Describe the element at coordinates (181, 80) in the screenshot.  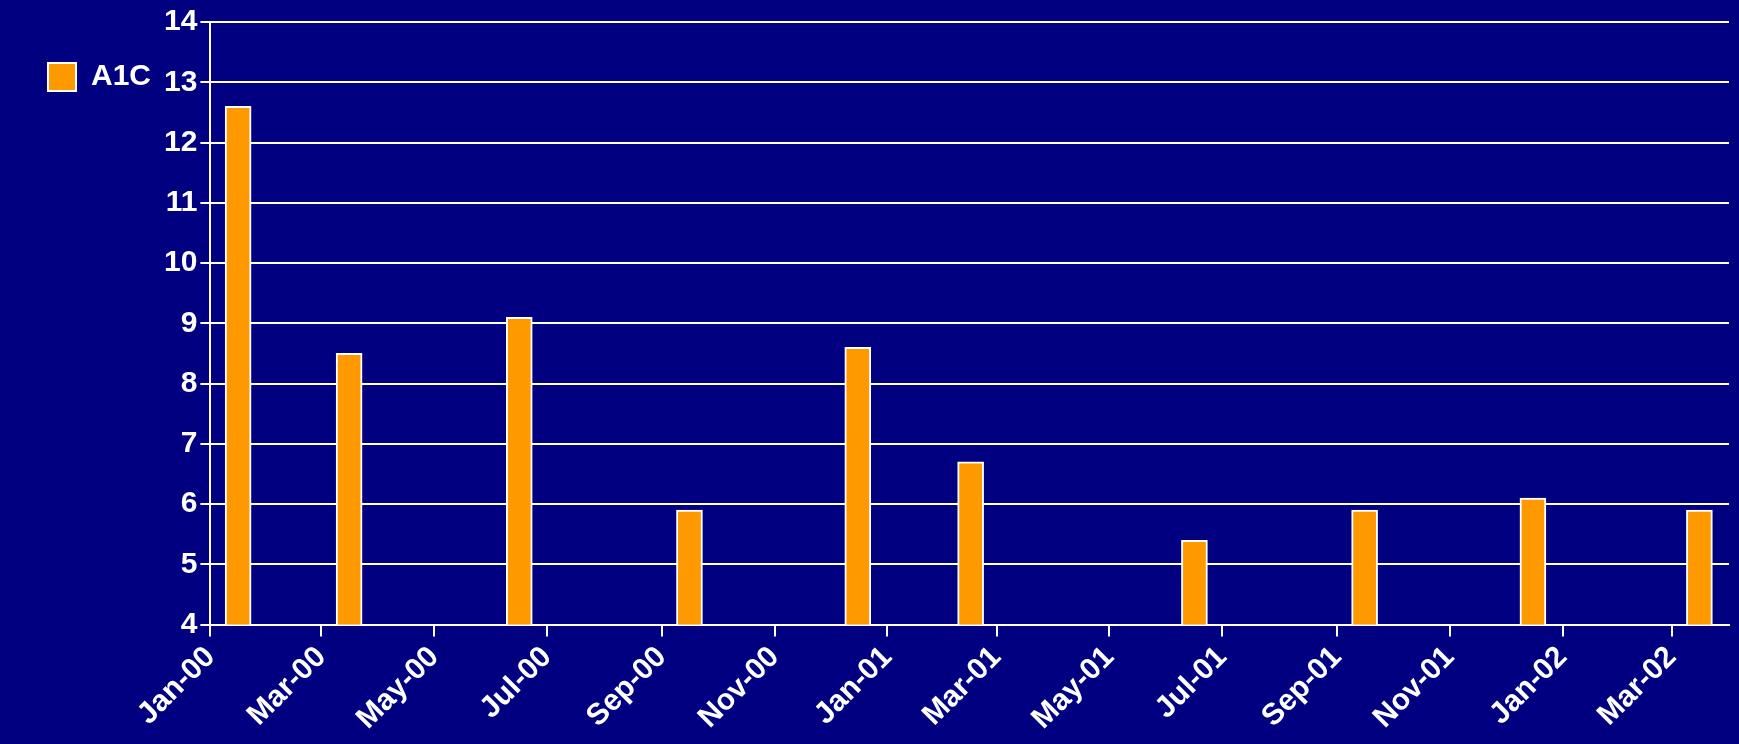
I see `y-tick-label: 13` at that location.